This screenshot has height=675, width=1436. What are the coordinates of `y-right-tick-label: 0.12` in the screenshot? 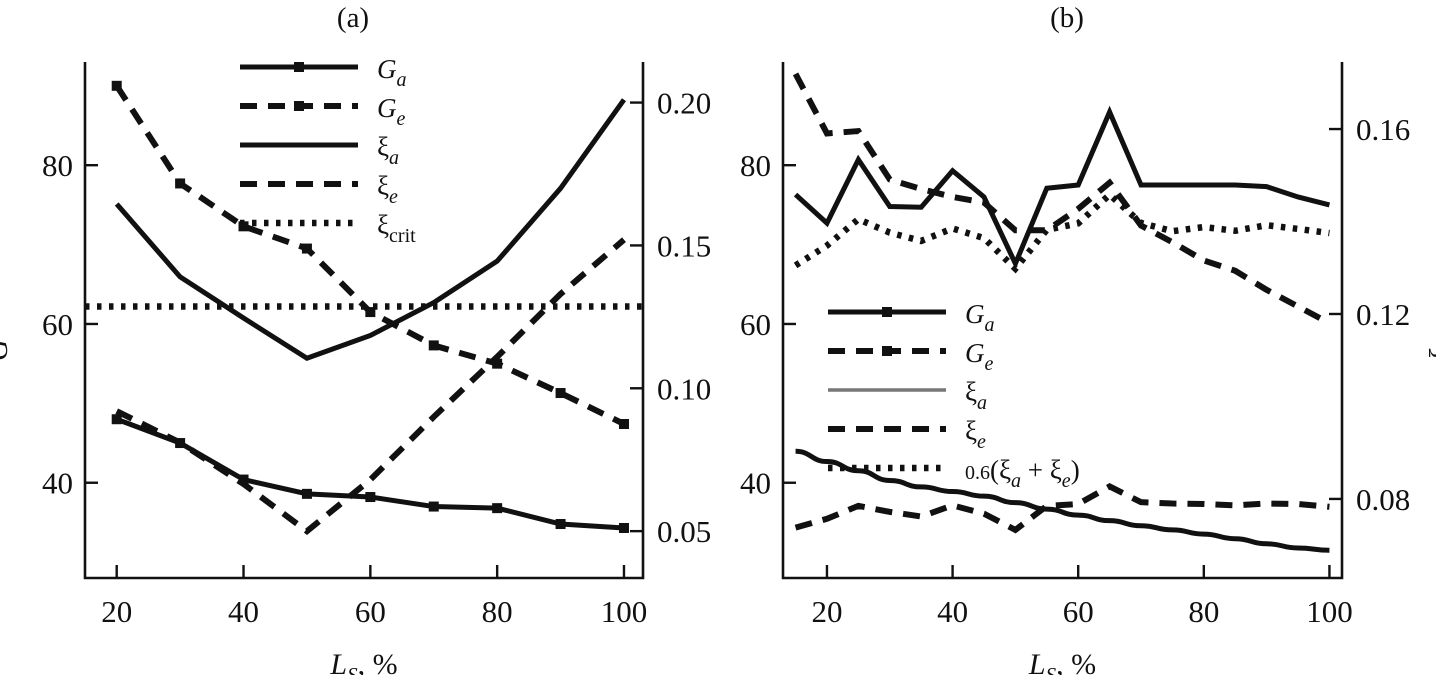 It's located at (1383, 314).